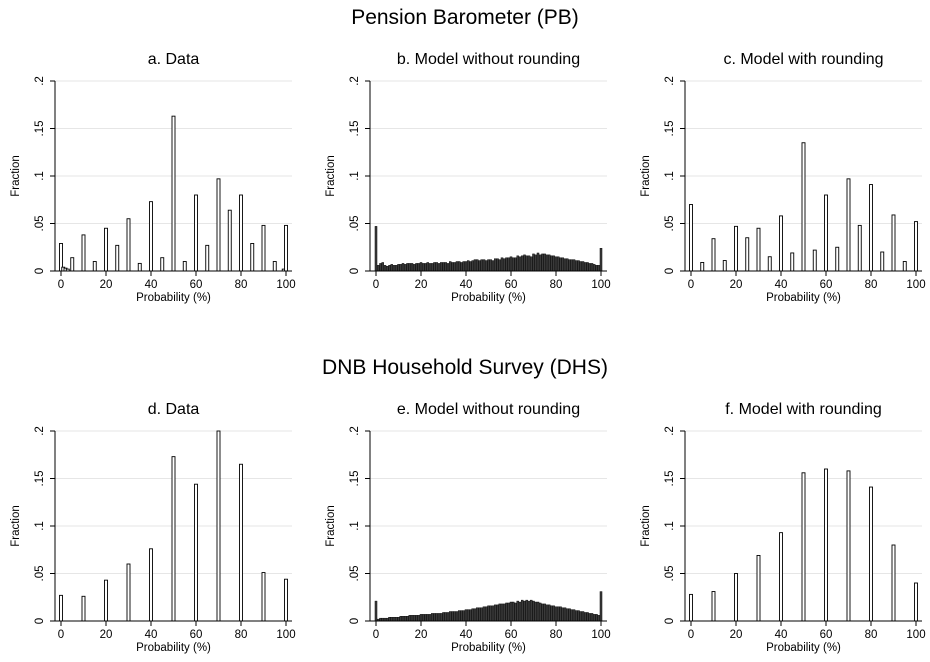 The width and height of the screenshot is (930, 662). I want to click on x-tick-label: 60, so click(826, 285).